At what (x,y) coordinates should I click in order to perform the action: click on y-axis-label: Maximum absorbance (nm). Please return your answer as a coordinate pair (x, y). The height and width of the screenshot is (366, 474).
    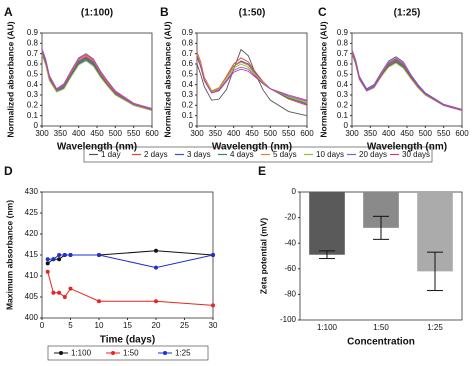
    Looking at the image, I should click on (9, 255).